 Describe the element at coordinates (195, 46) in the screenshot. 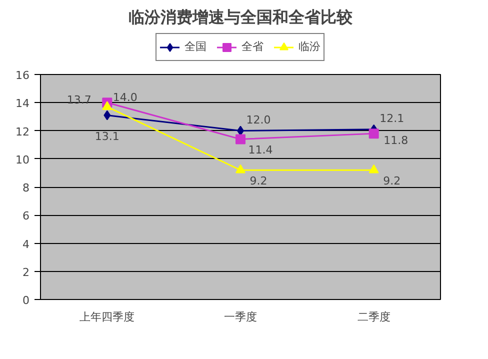

I see `legend-label: 全国` at that location.